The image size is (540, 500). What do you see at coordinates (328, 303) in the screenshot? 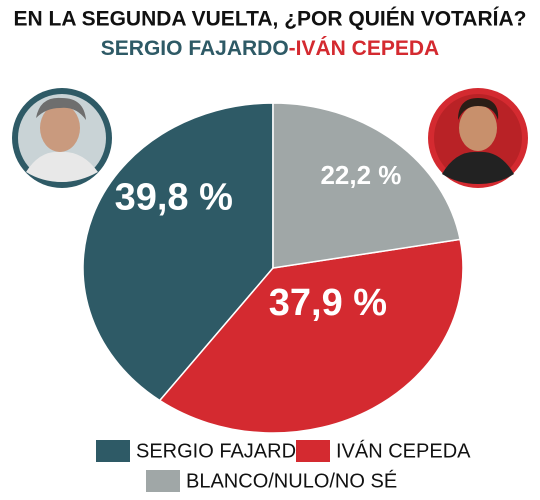
I see `data-label: 37,9 %` at bounding box center [328, 303].